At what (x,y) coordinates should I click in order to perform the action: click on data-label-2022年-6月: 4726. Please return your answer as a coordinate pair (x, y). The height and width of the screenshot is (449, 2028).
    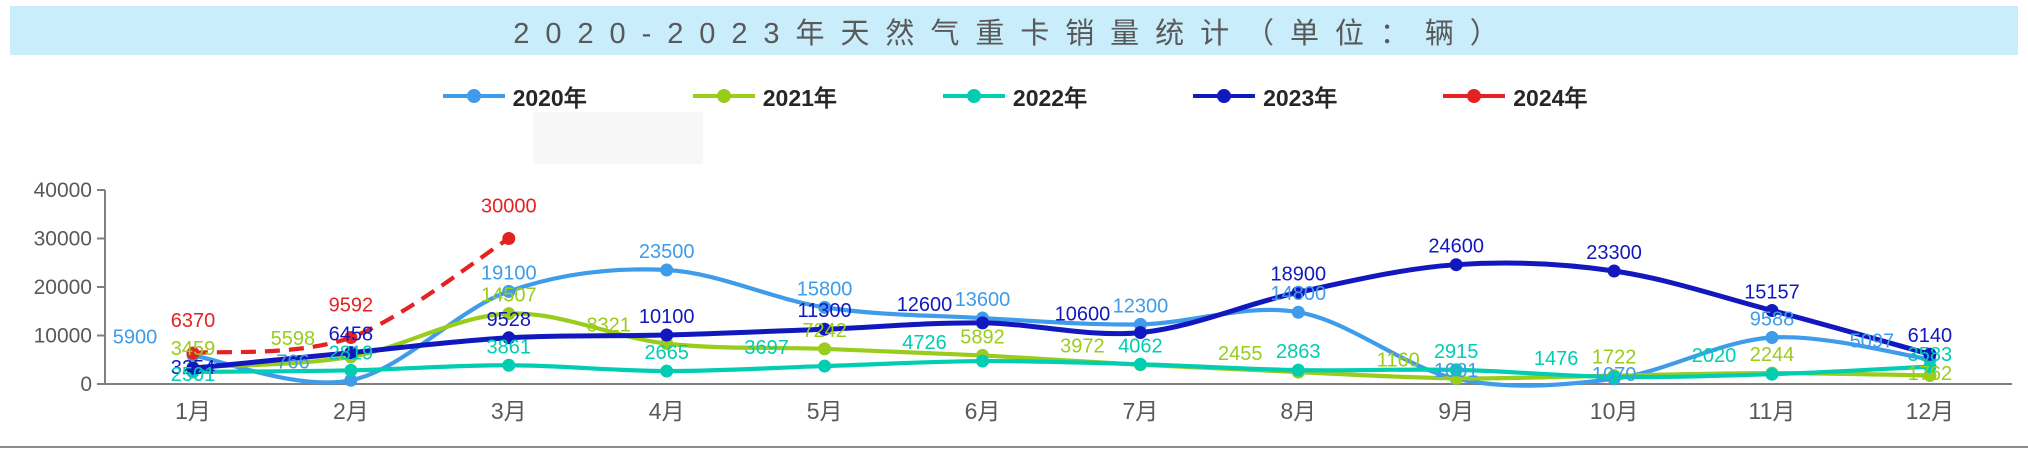
    Looking at the image, I should click on (924, 343).